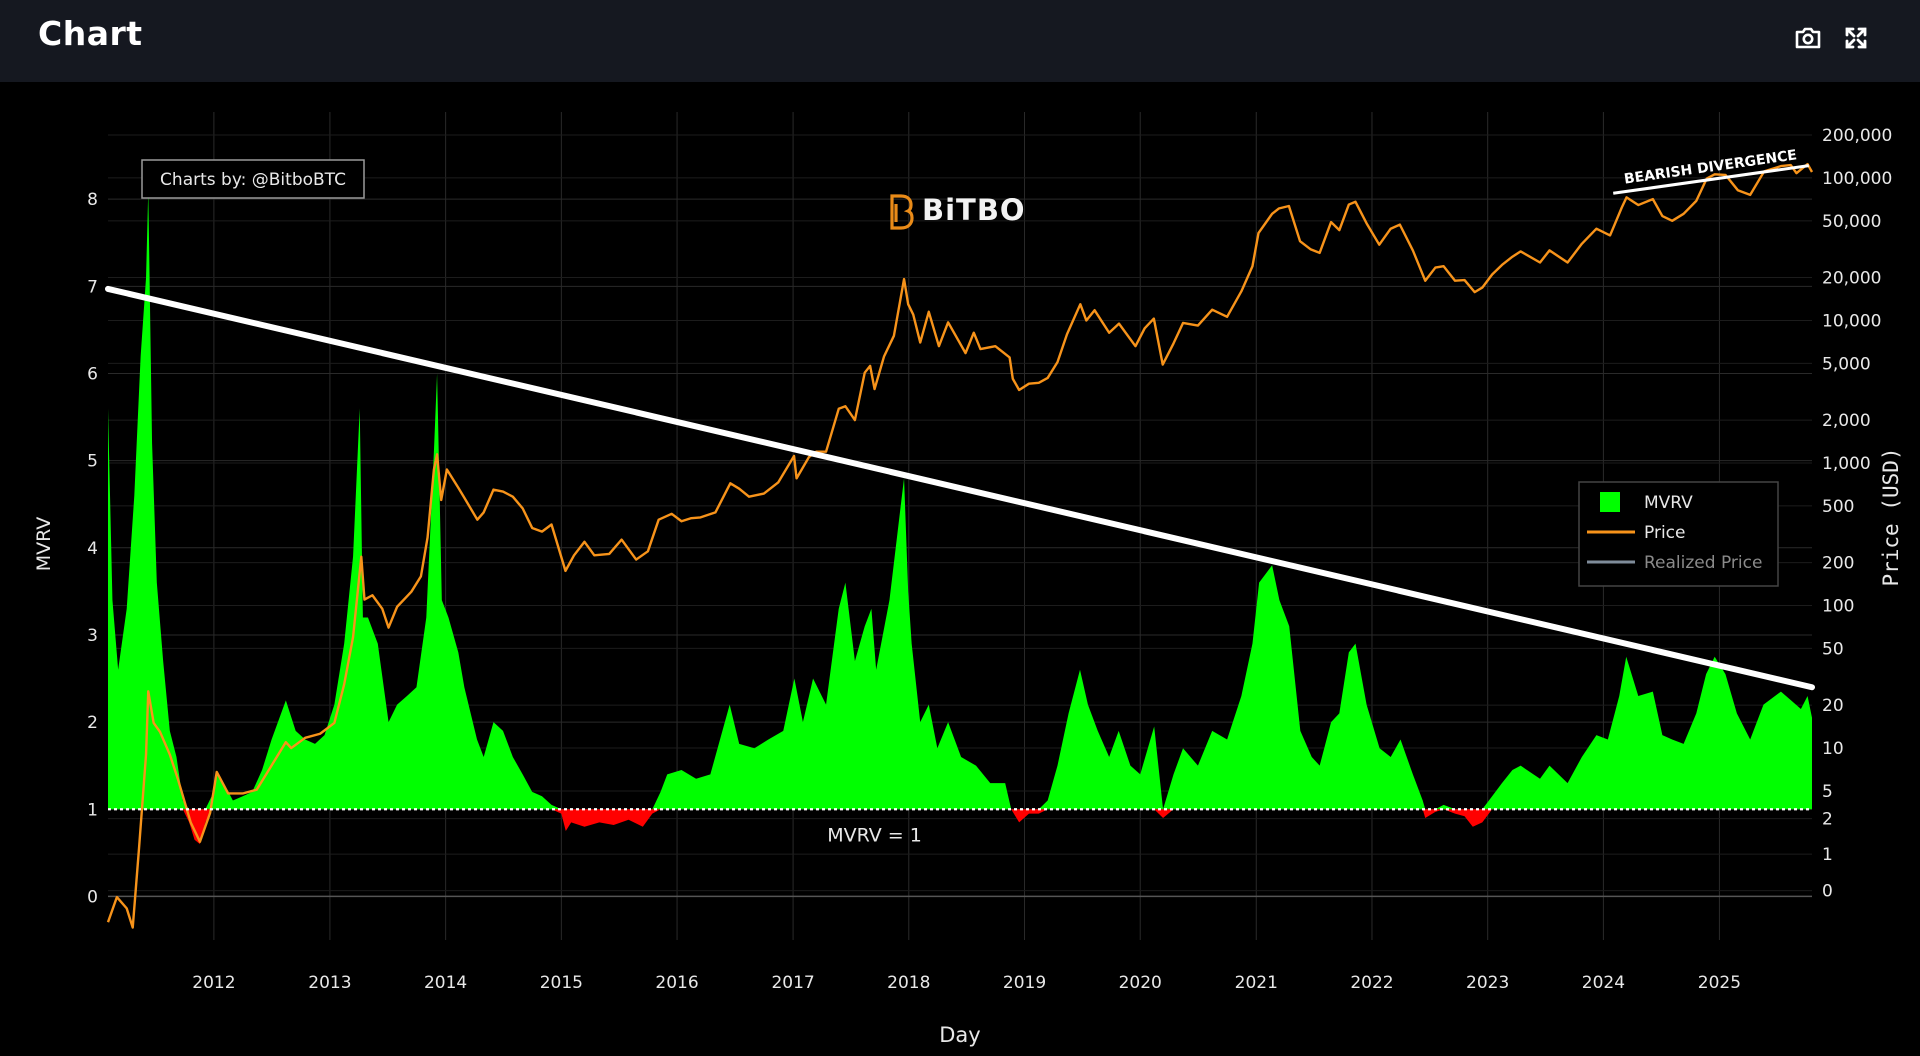 The width and height of the screenshot is (1920, 1056). I want to click on watermark-text: BiTBO, so click(974, 210).